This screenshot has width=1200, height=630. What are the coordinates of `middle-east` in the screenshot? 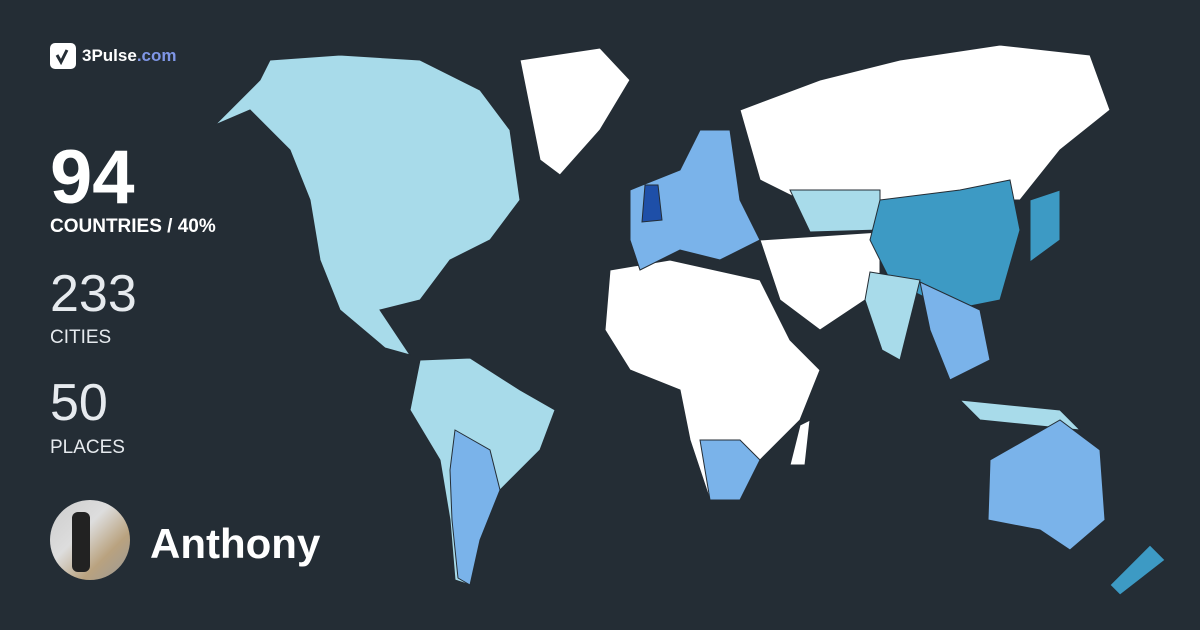 It's located at (820, 281).